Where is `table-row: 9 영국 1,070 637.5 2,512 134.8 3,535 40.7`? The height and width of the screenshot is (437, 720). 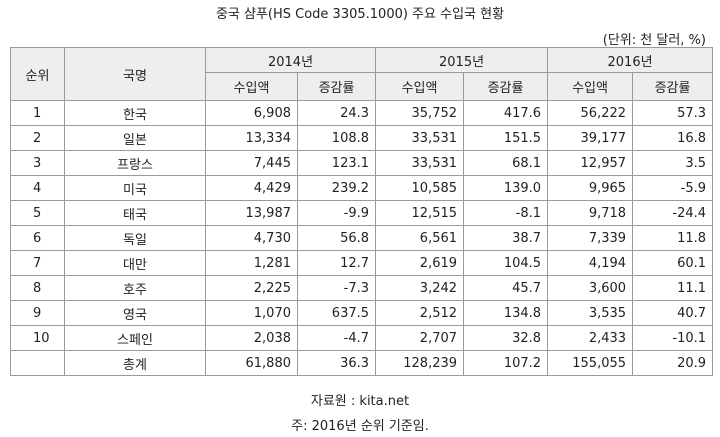 table-row: 9 영국 1,070 637.5 2,512 134.8 3,535 40.7 is located at coordinates (362, 313).